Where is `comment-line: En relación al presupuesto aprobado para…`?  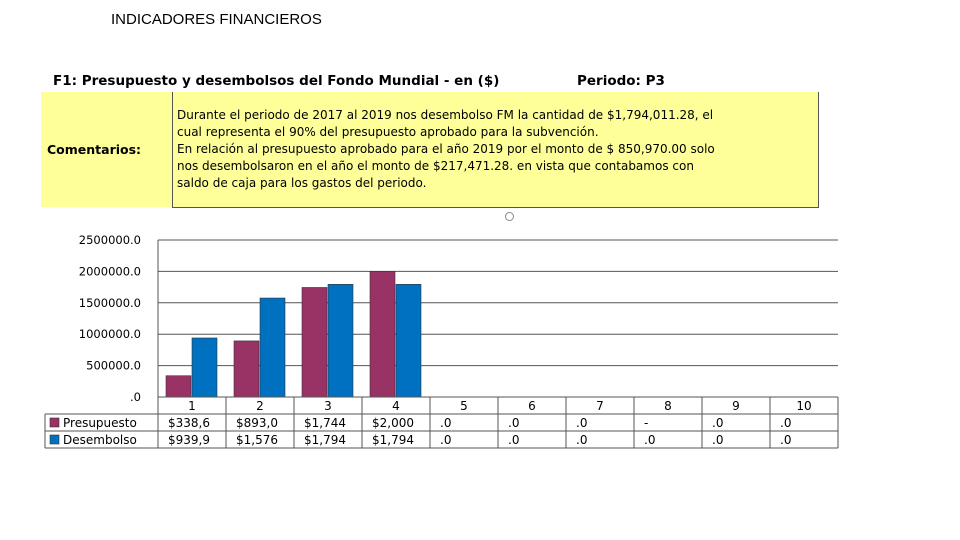
comment-line: En relación al presupuesto aprobado para… is located at coordinates (446, 149).